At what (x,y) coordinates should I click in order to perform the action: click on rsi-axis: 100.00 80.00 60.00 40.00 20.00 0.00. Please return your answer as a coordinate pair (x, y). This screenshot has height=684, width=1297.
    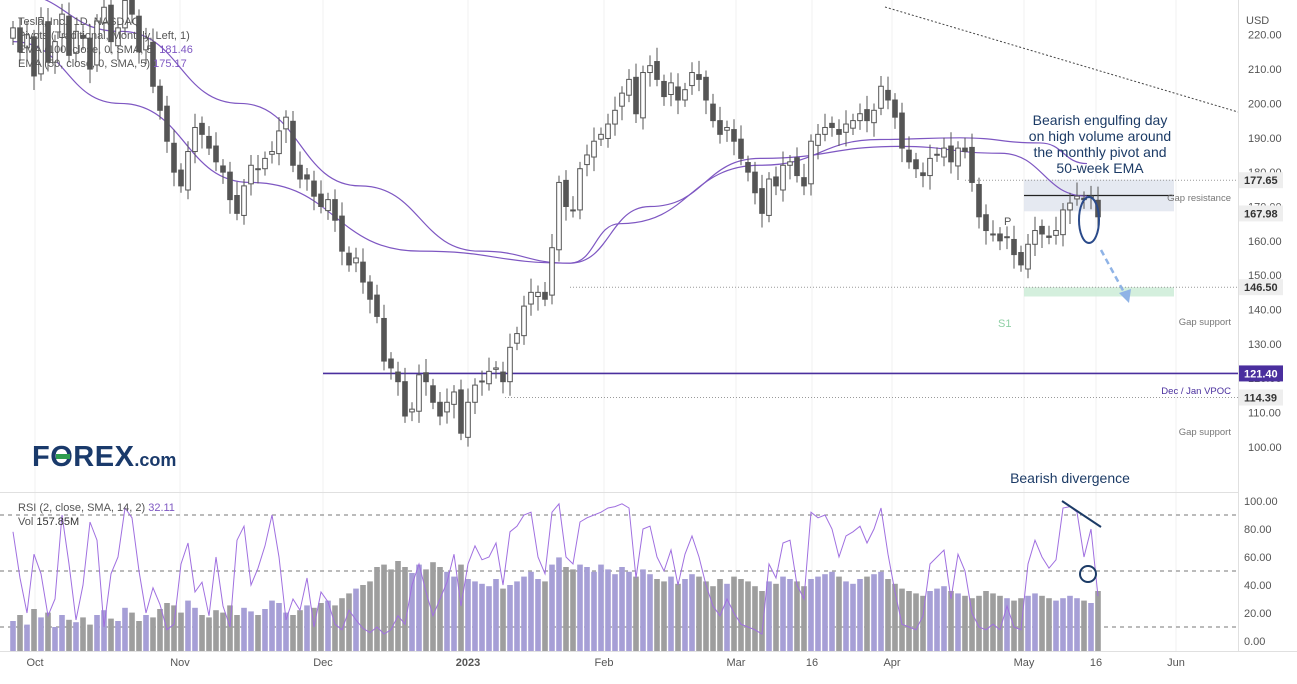
    Looking at the image, I should click on (1261, 572).